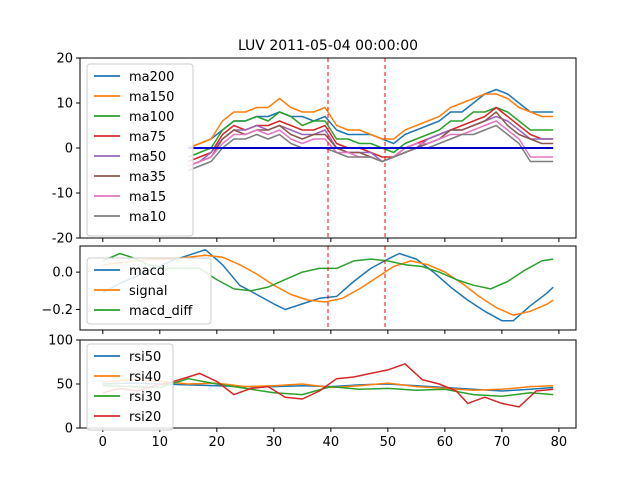 The height and width of the screenshot is (480, 640). I want to click on series-line-rsi40, so click(328, 384).